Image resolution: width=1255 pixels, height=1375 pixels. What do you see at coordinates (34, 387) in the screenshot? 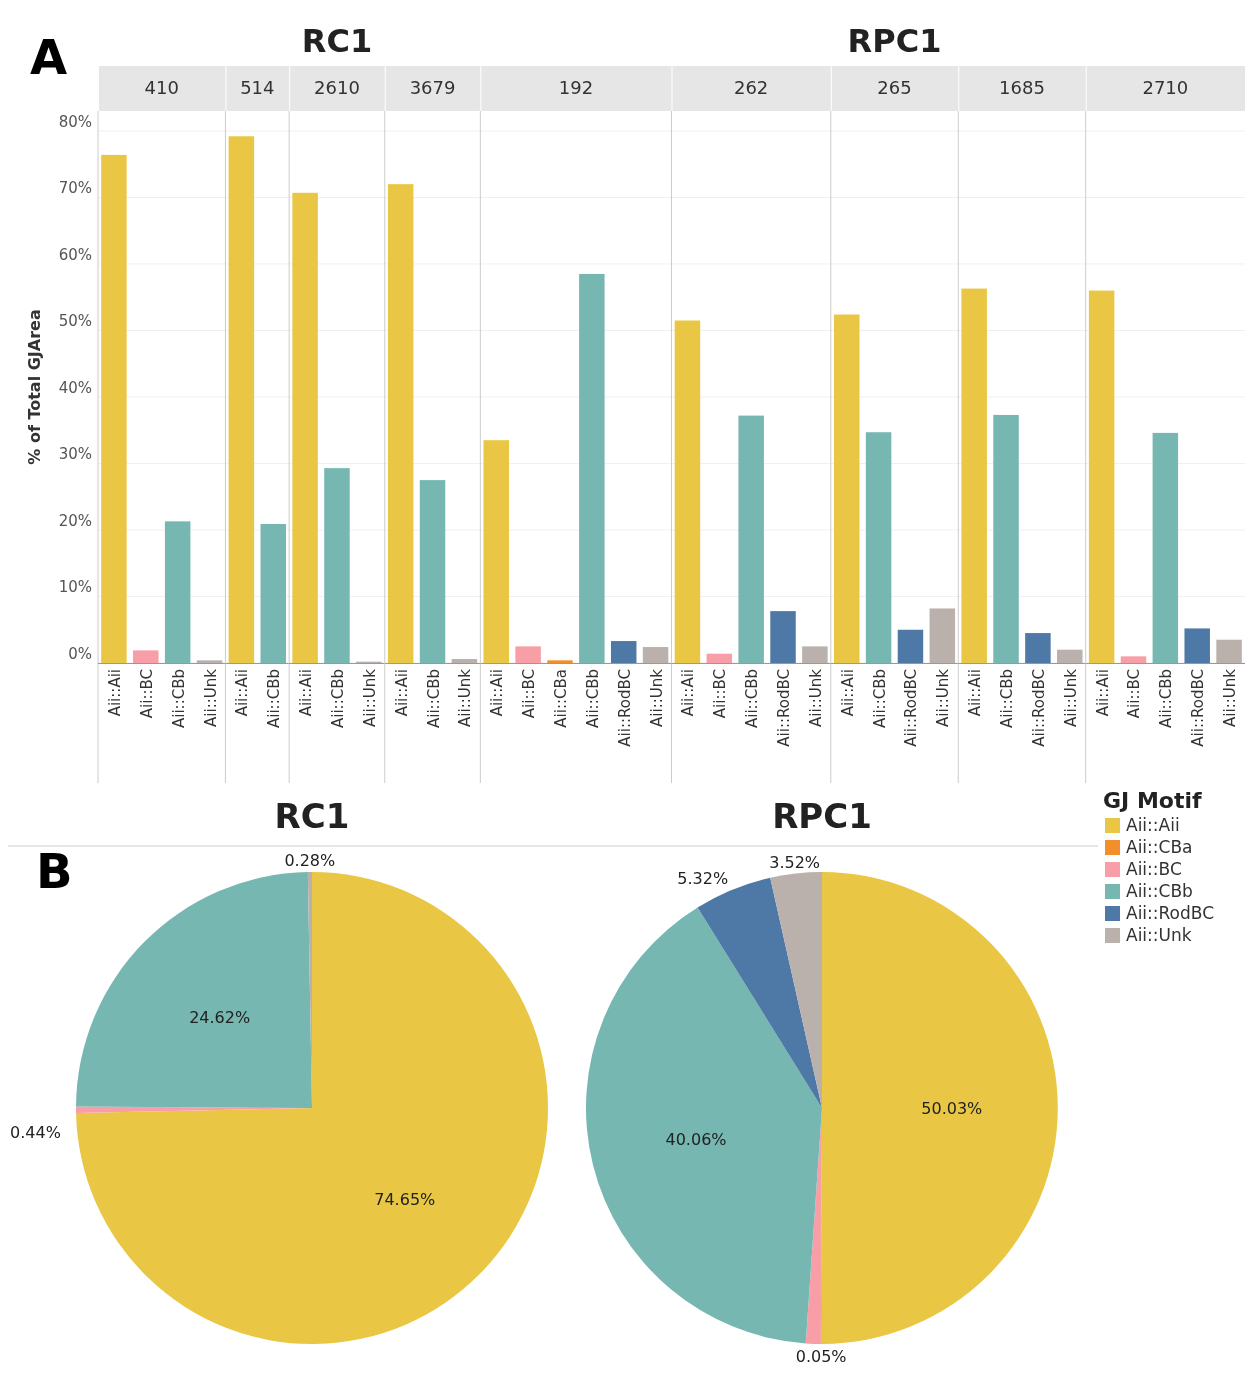
I see `y-axis-title: % of Total GJArea` at bounding box center [34, 387].